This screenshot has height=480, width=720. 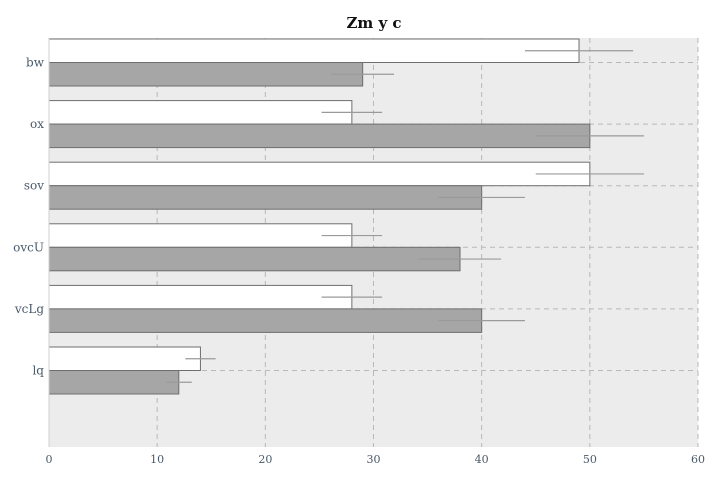 I want to click on x-tick-label-30: 30, so click(x=374, y=459).